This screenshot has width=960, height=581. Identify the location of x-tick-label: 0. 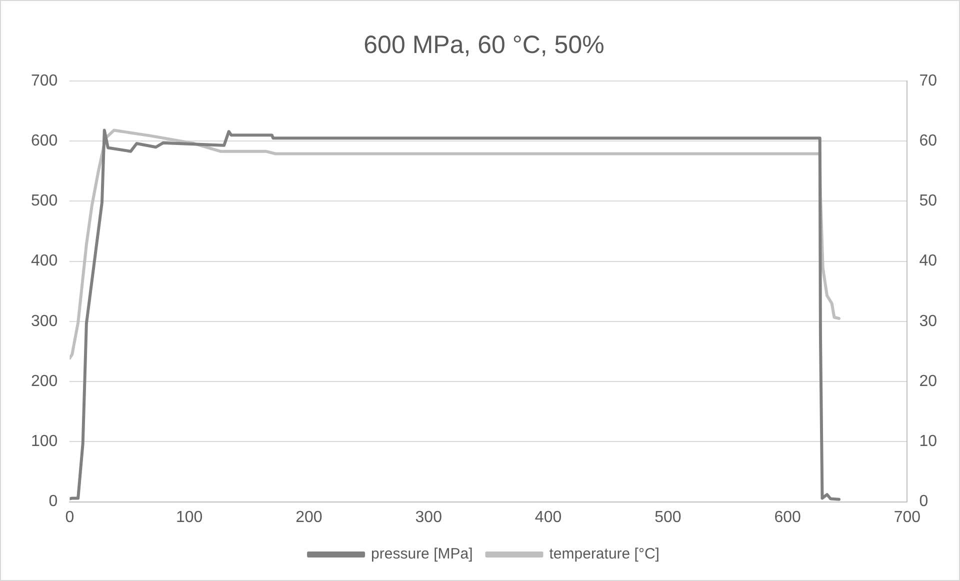
(69, 517).